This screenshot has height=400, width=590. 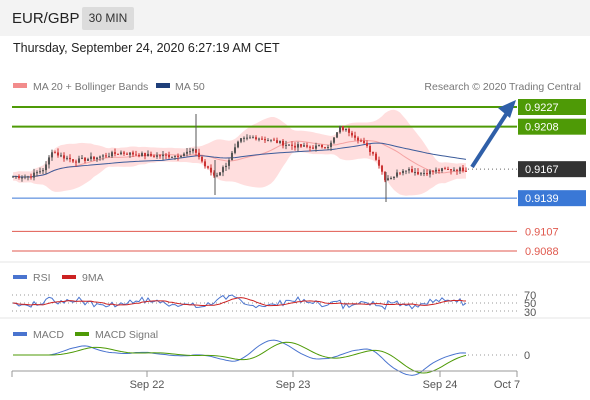 What do you see at coordinates (440, 385) in the screenshot?
I see `x-tick-label-sep24: Sep 24` at bounding box center [440, 385].